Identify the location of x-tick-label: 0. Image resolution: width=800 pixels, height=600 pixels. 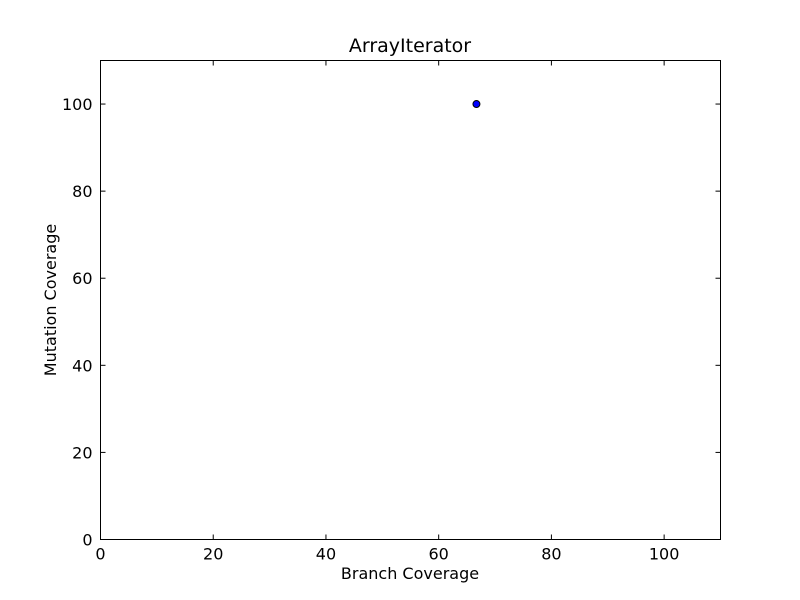
(100, 554).